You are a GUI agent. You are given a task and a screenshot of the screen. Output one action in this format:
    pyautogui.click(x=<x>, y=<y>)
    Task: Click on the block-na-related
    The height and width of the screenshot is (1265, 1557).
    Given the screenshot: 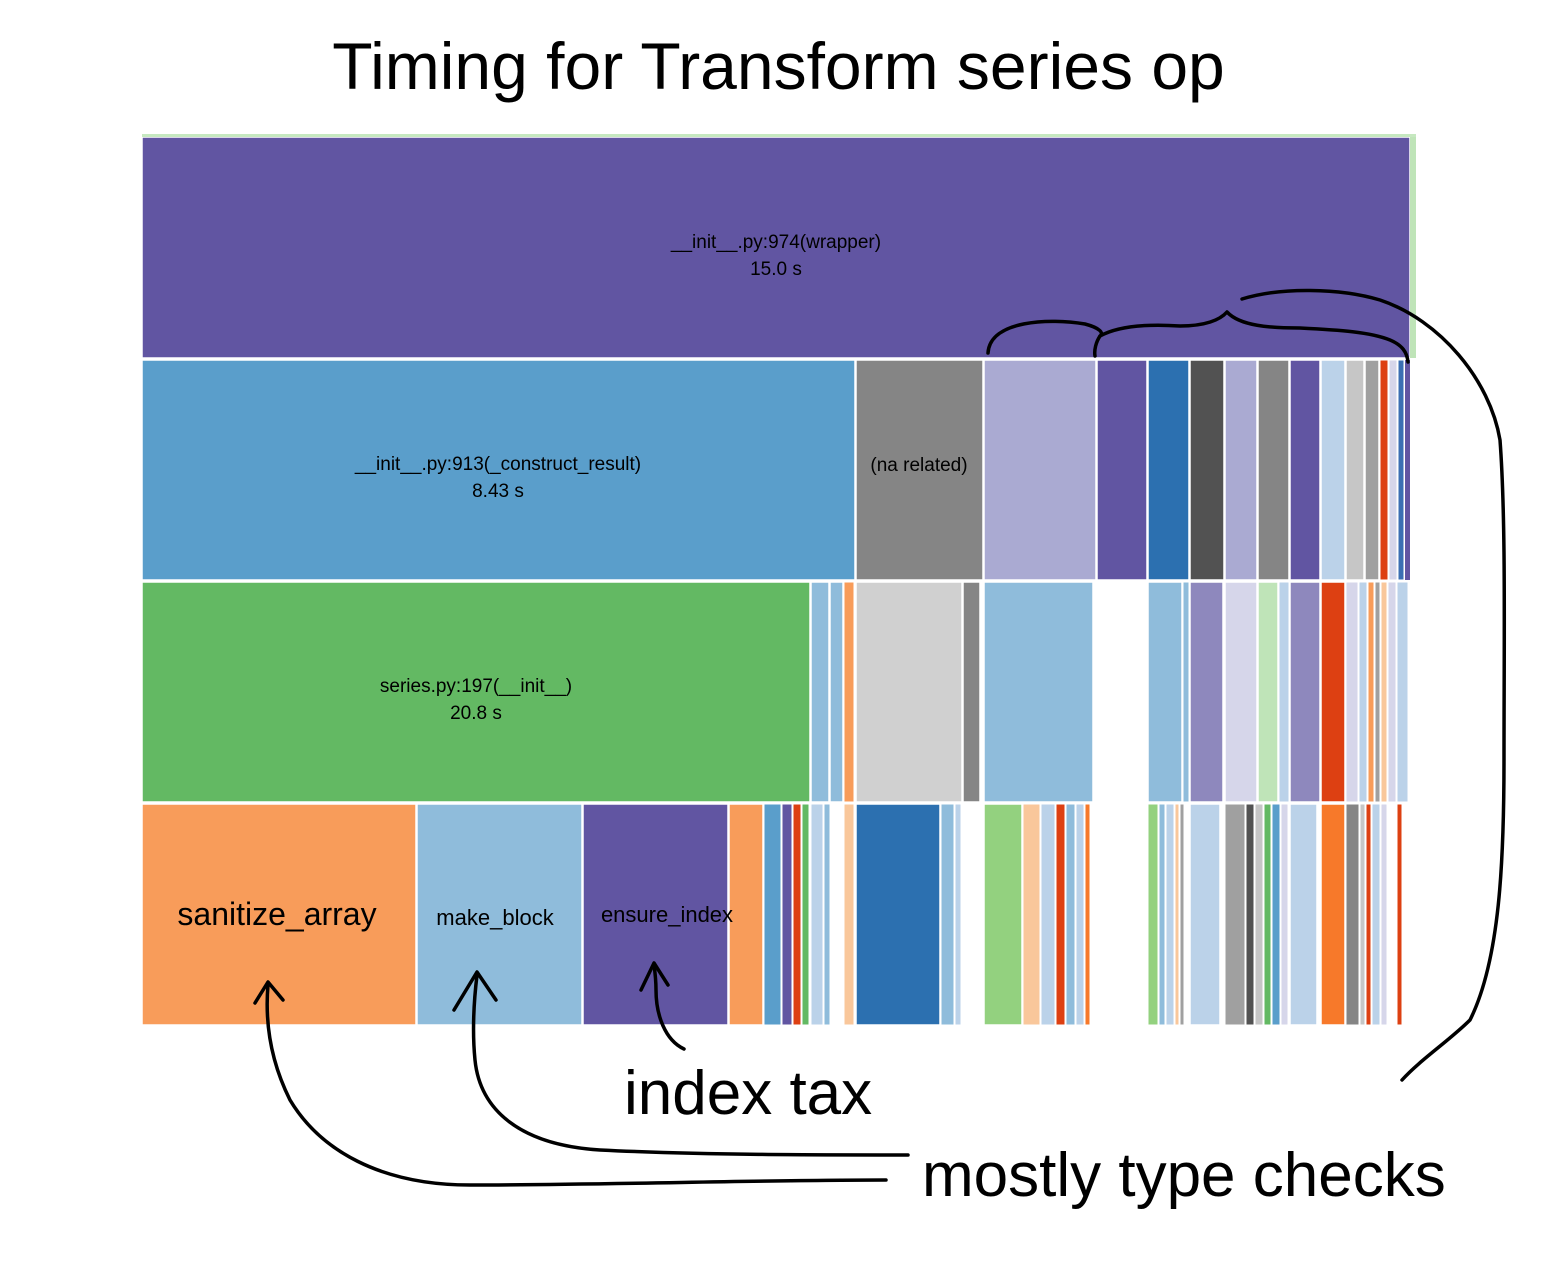 What is the action you would take?
    pyautogui.click(x=919, y=470)
    